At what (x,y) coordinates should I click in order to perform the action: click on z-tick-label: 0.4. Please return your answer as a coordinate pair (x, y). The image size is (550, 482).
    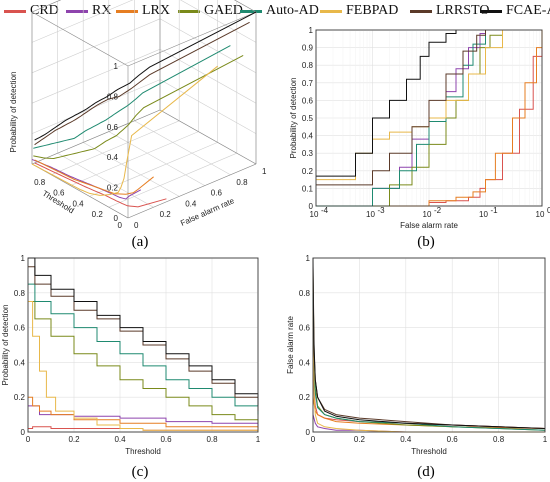
    Looking at the image, I should click on (113, 157).